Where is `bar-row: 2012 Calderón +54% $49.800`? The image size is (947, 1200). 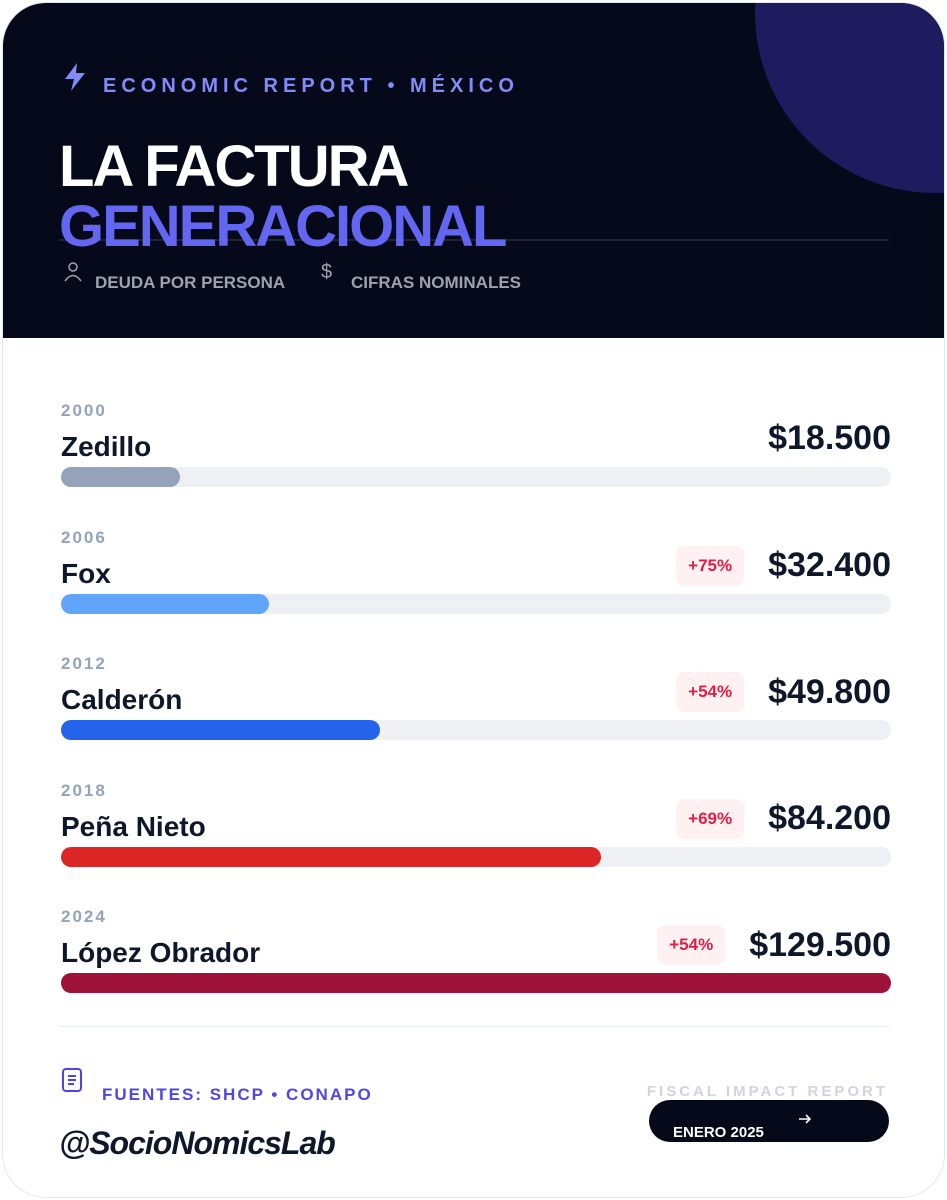 bar-row: 2012 Calderón +54% $49.800 is located at coordinates (476, 704).